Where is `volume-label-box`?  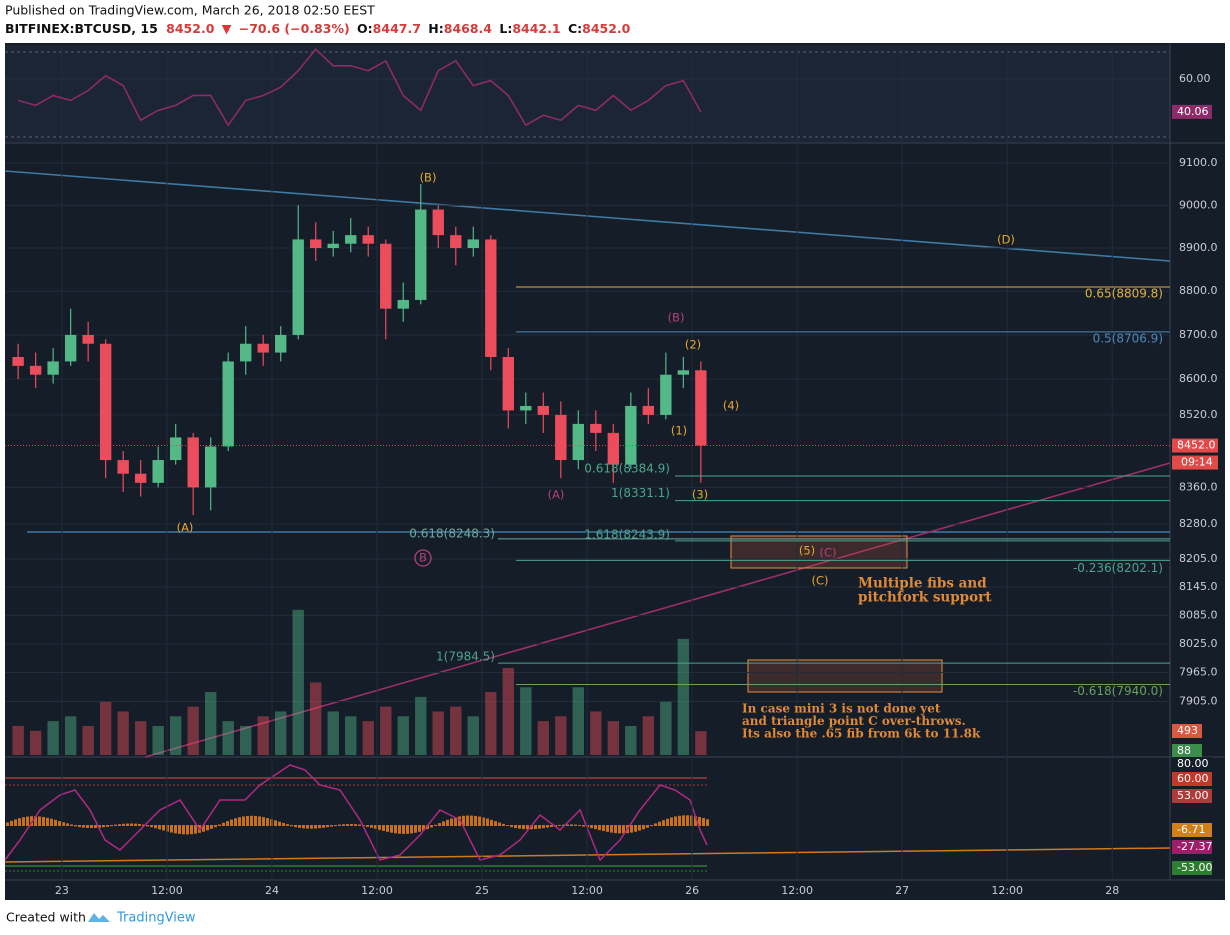
volume-label-box is located at coordinates (1187, 751).